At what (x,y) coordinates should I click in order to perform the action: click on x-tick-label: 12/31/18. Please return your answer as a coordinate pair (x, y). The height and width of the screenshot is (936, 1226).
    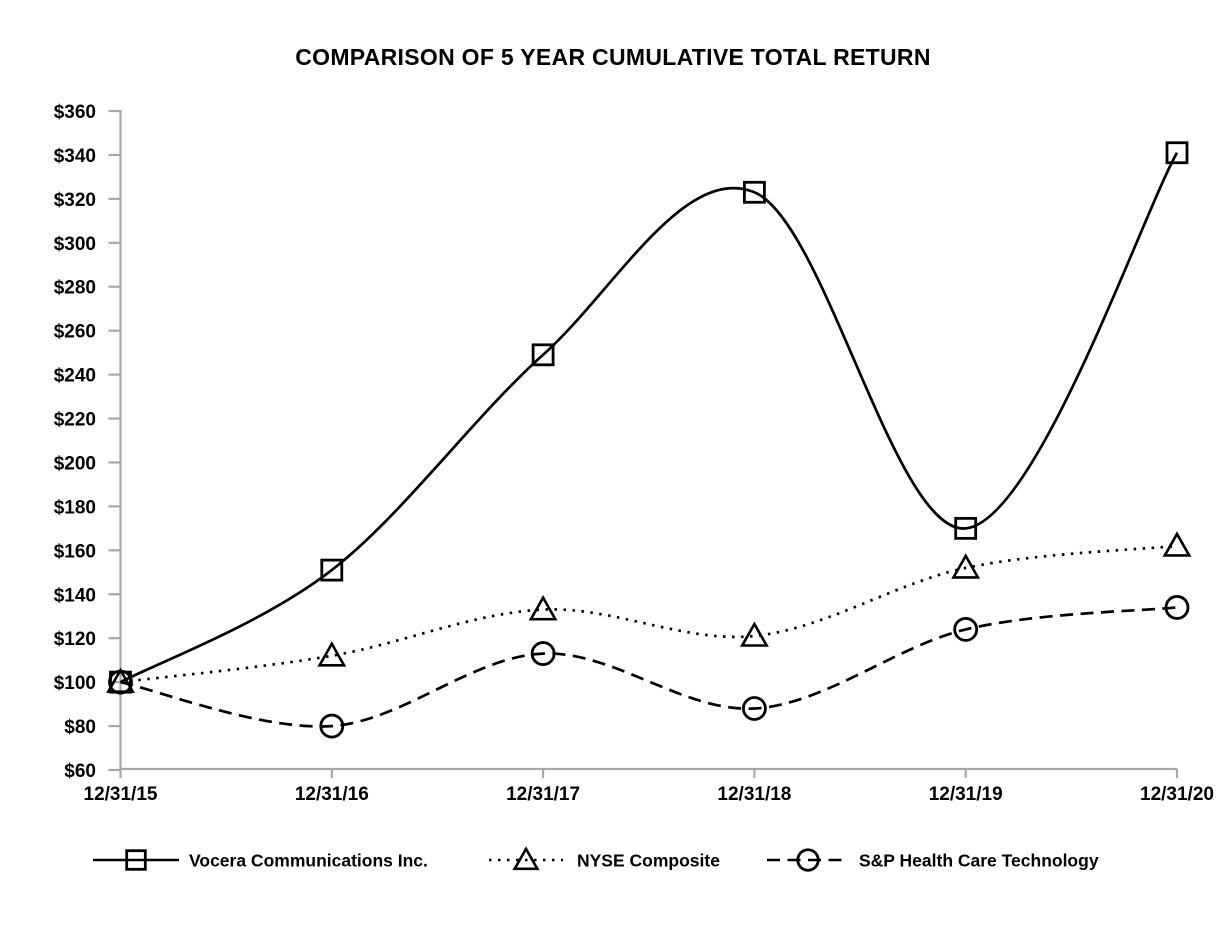
    Looking at the image, I should click on (754, 794).